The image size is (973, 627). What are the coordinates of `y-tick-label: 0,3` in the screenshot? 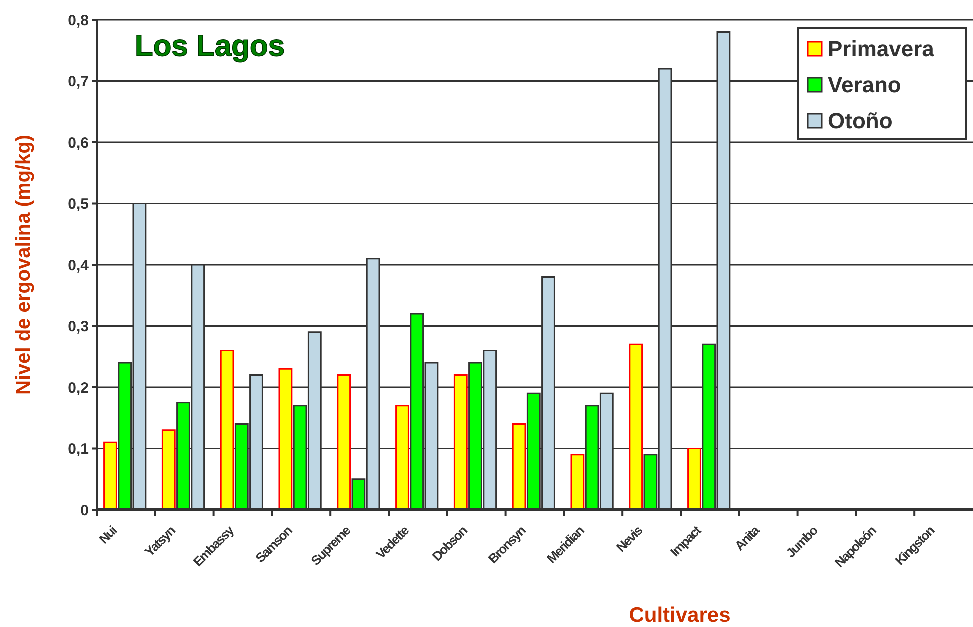 It's located at (78, 327).